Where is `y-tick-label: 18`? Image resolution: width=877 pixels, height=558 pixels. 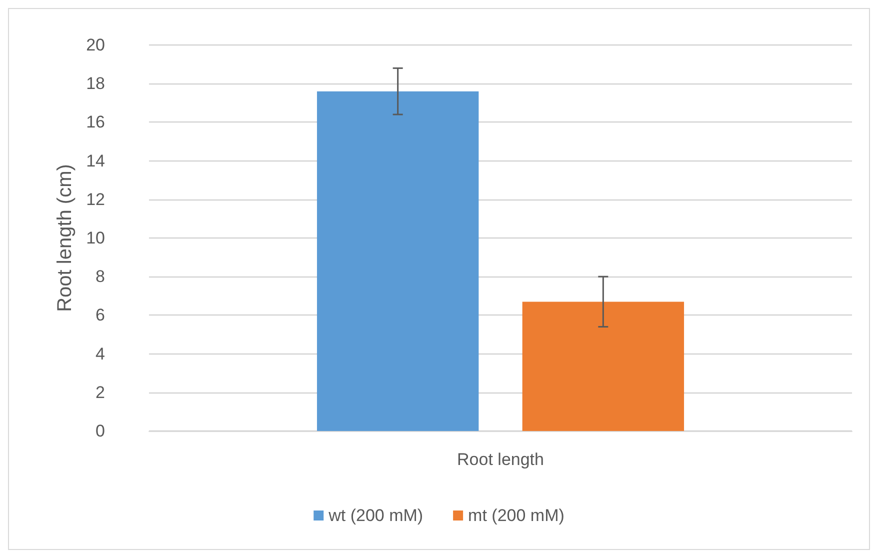 y-tick-label: 18 is located at coordinates (95, 84).